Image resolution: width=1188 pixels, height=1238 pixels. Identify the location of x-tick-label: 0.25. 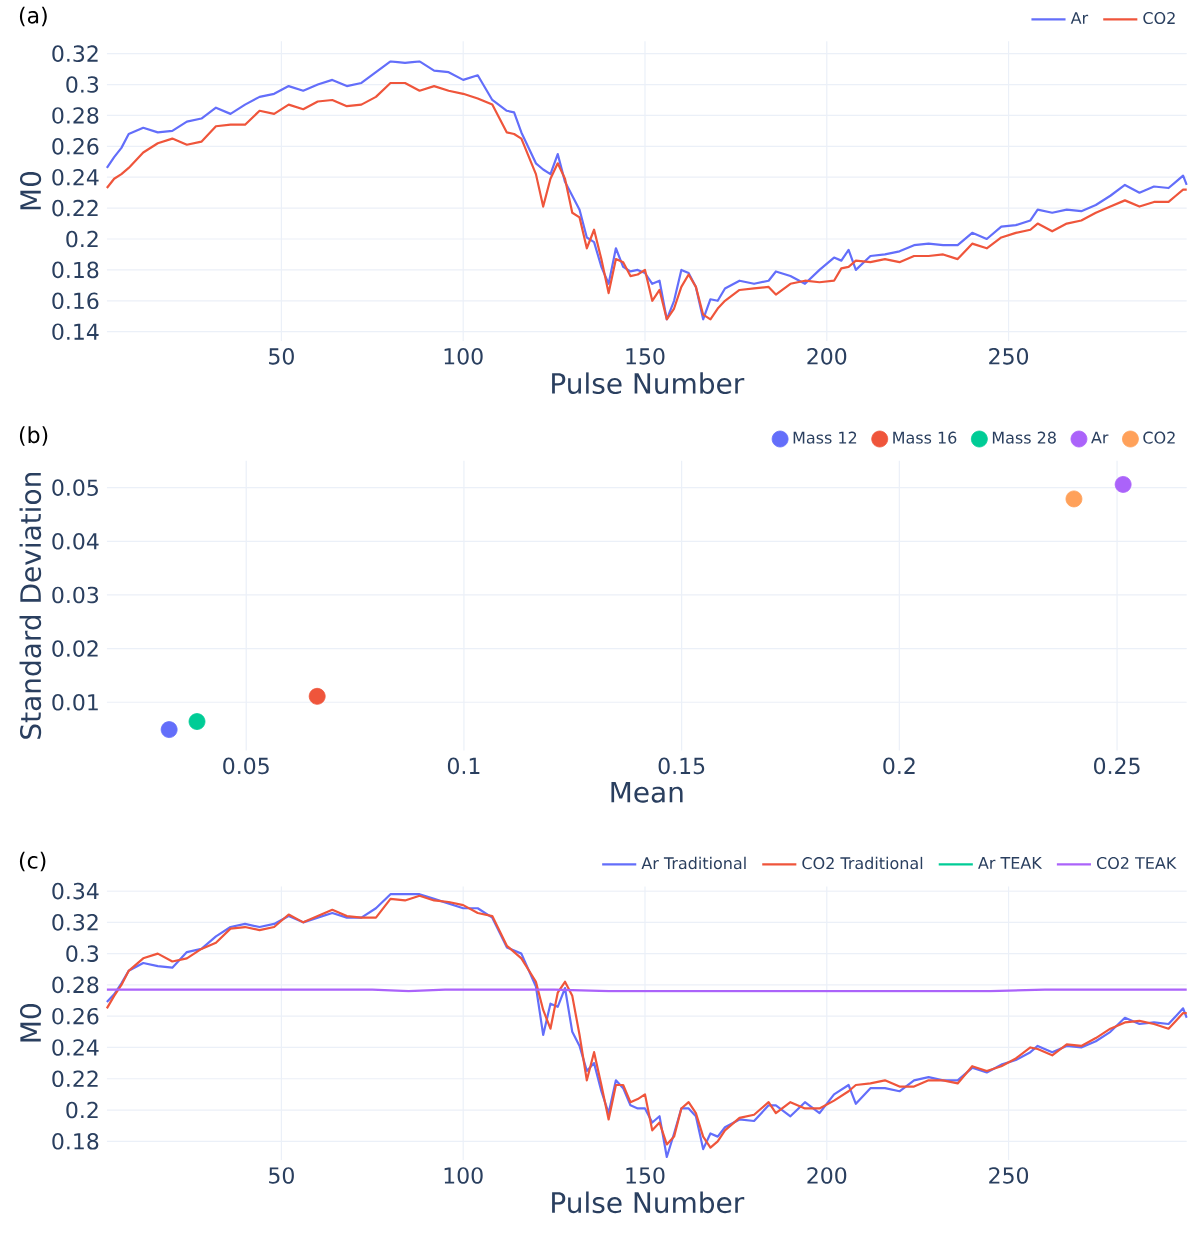
(1117, 766).